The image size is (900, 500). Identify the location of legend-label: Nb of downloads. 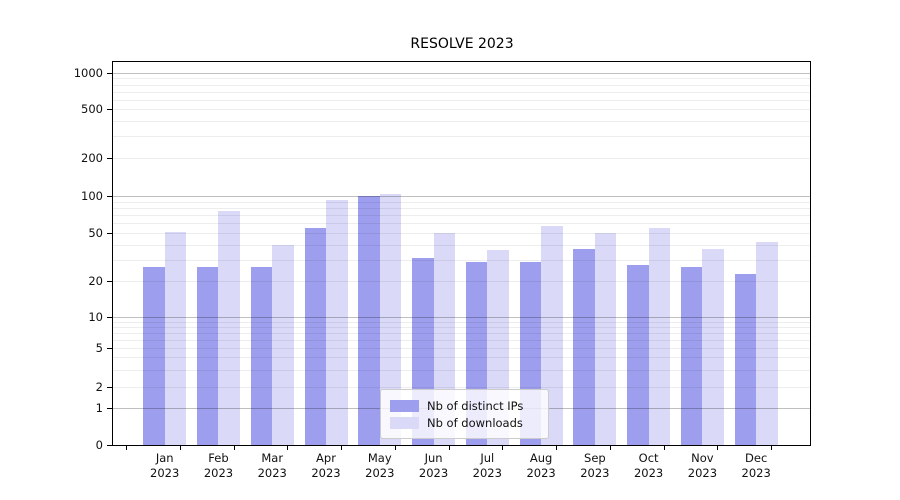
(475, 422).